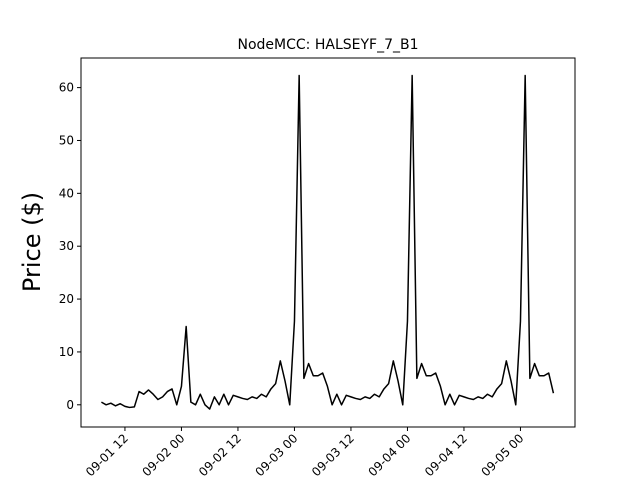  What do you see at coordinates (390, 455) in the screenshot?
I see `x-tick-label: 09-04 00` at bounding box center [390, 455].